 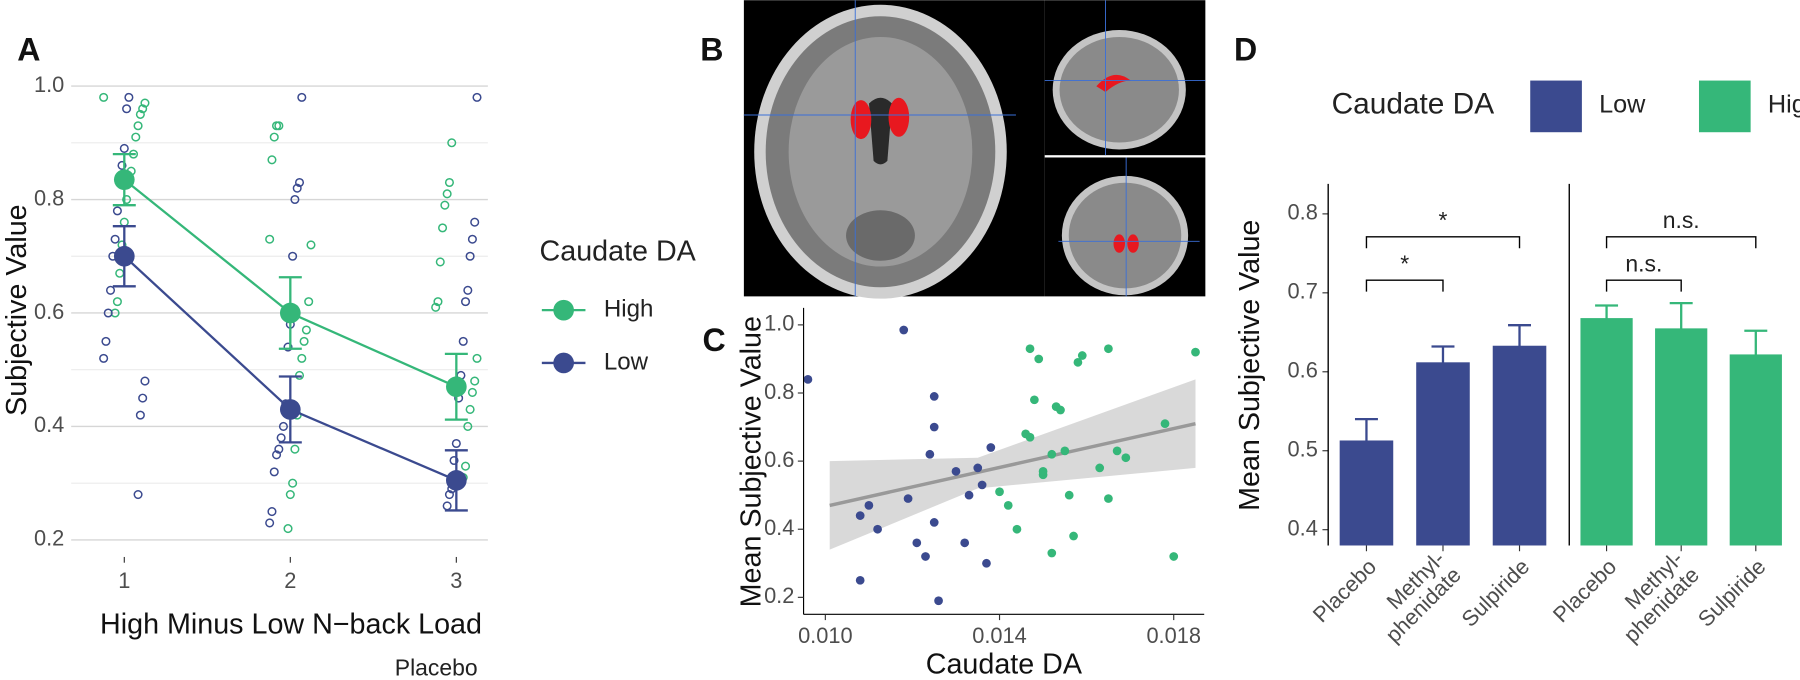 I want to click on legend-label: High, so click(x=1784, y=104).